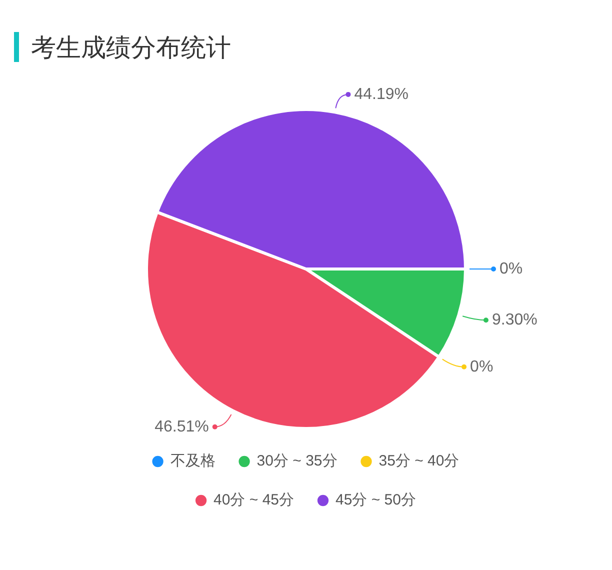  What do you see at coordinates (376, 500) in the screenshot?
I see `legend-label: 45分 ~ 50分` at bounding box center [376, 500].